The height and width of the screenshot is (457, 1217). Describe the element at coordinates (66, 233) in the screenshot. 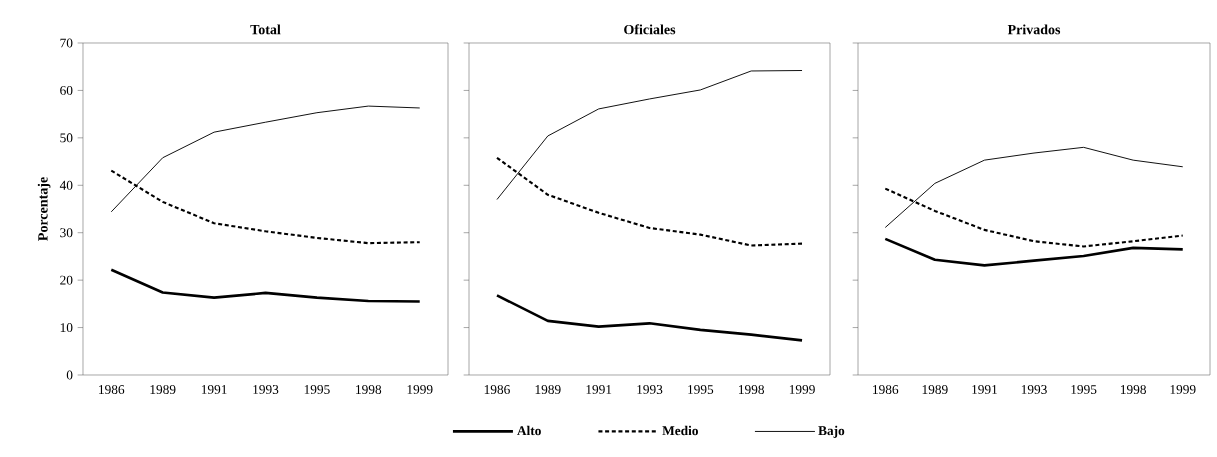

I see `y-tick-label: 30` at that location.